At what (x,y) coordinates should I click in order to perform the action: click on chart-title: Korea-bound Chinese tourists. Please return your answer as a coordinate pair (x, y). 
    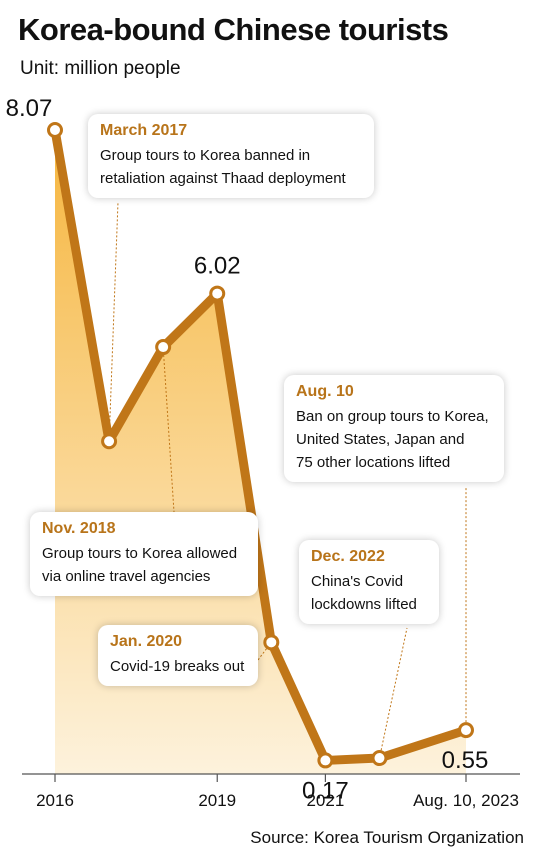
    Looking at the image, I should click on (233, 29).